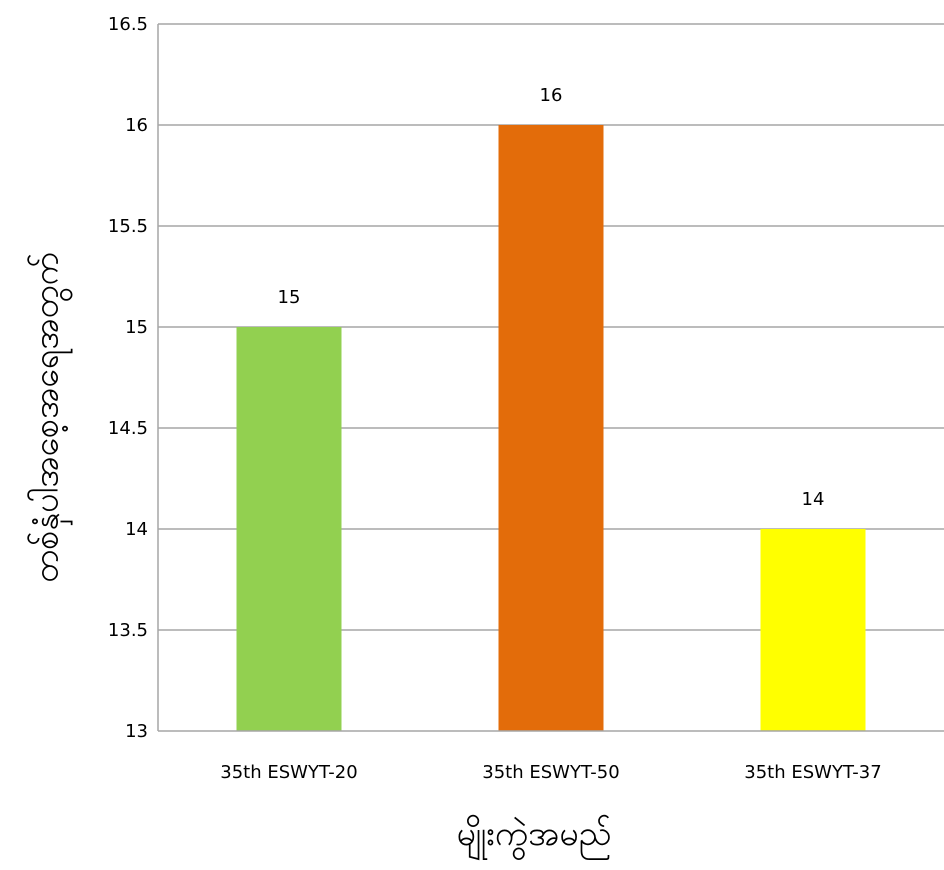 This screenshot has width=944, height=870. I want to click on x-tick-label: 35th ESWYT-20, so click(288, 772).